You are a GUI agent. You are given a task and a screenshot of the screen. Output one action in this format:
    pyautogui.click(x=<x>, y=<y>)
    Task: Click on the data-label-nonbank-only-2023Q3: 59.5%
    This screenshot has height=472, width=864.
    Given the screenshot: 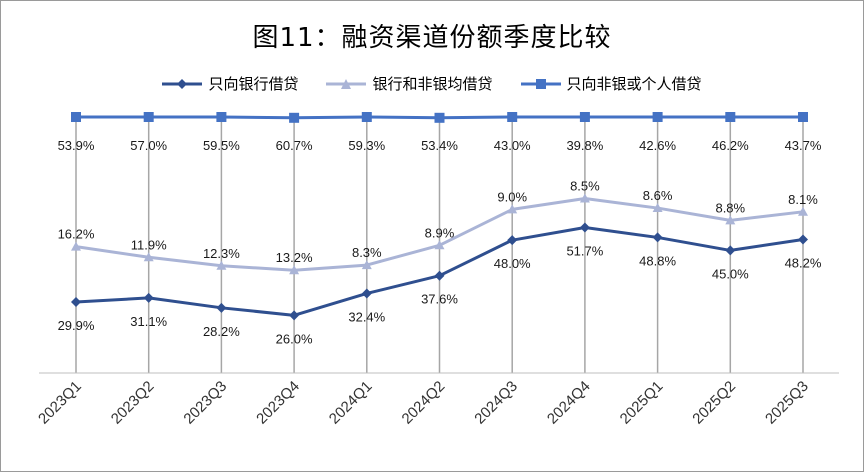 What is the action you would take?
    pyautogui.click(x=221, y=145)
    